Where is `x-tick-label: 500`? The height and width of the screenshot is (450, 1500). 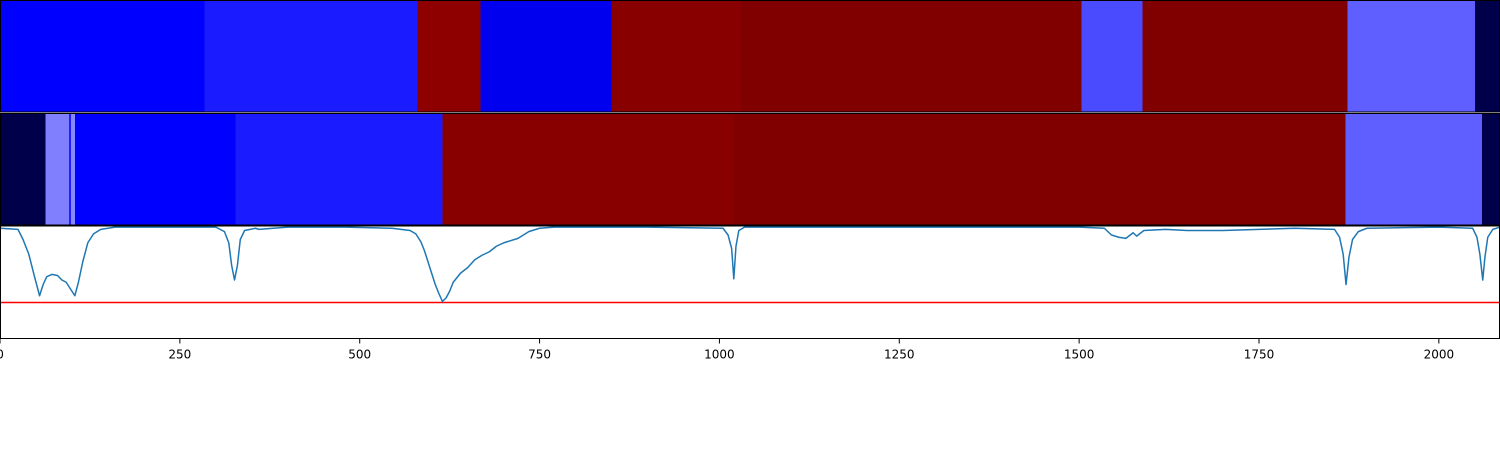 x-tick-label: 500 is located at coordinates (359, 355).